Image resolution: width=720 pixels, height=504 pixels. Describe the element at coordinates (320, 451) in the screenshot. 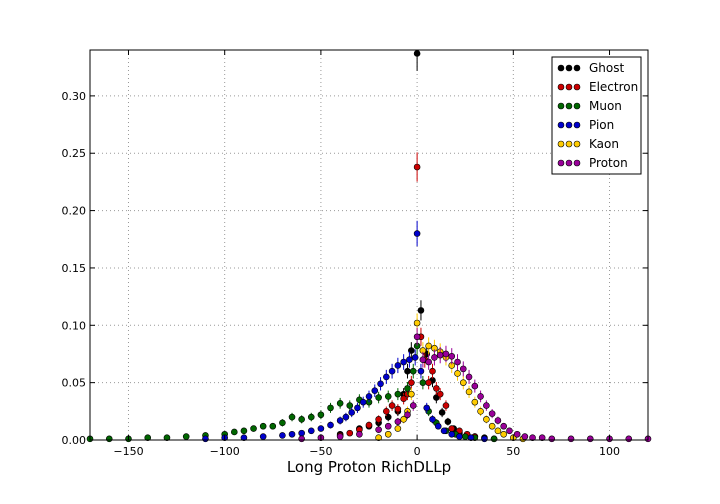

I see `x-tick-label: −50` at that location.